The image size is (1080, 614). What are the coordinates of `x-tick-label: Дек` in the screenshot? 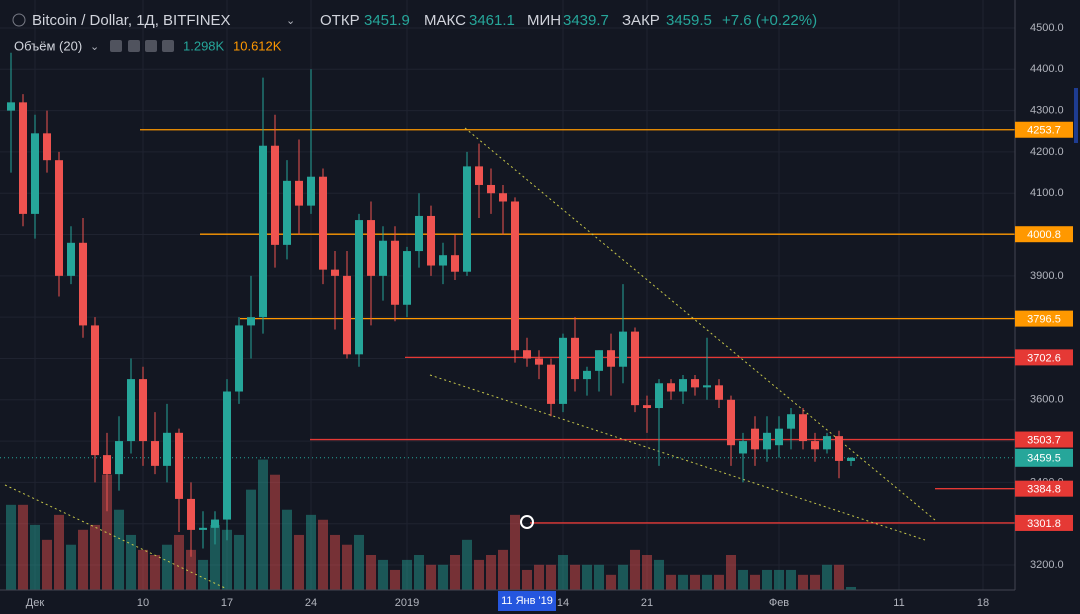 It's located at (35, 603).